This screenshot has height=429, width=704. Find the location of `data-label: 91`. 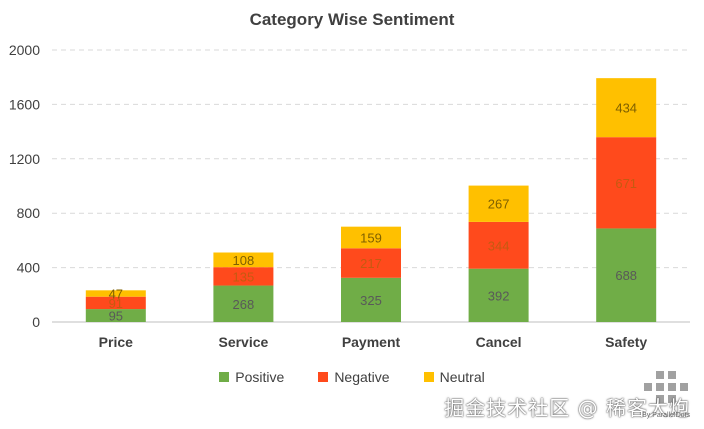

data-label: 91 is located at coordinates (116, 303).